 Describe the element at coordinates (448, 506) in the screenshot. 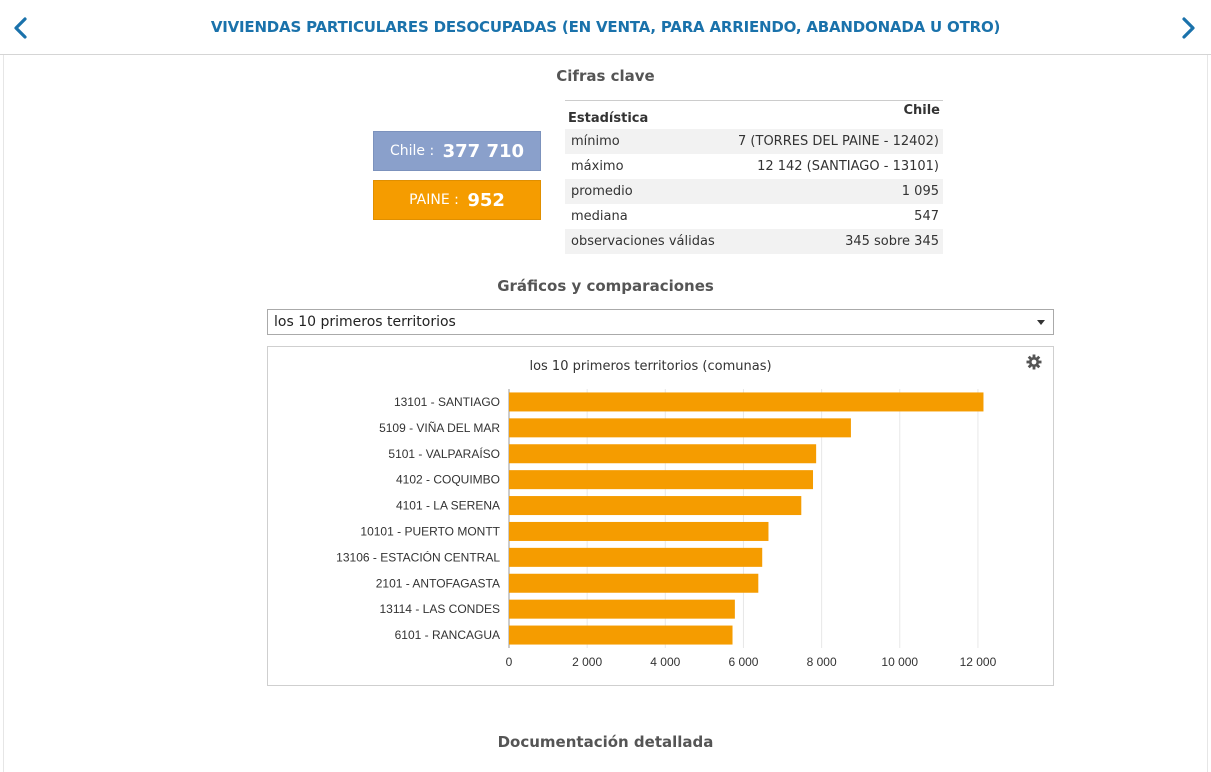

I see `category-label: 4101 - LA SERENA` at that location.